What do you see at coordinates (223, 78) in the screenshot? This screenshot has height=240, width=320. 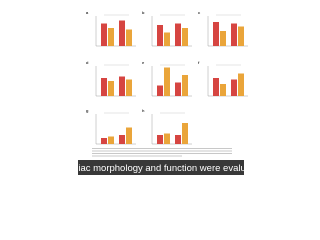 I see `panel: f` at bounding box center [223, 78].